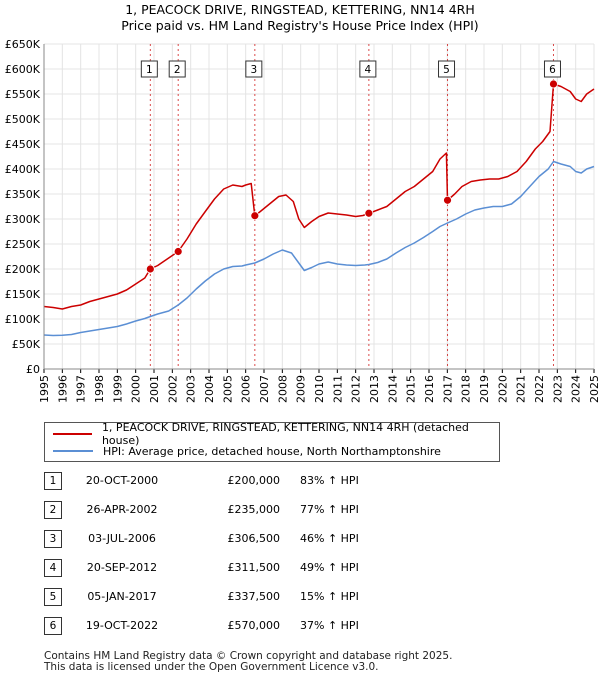 The image size is (600, 680). What do you see at coordinates (246, 389) in the screenshot?
I see `x-tick-label: 2006` at bounding box center [246, 389].